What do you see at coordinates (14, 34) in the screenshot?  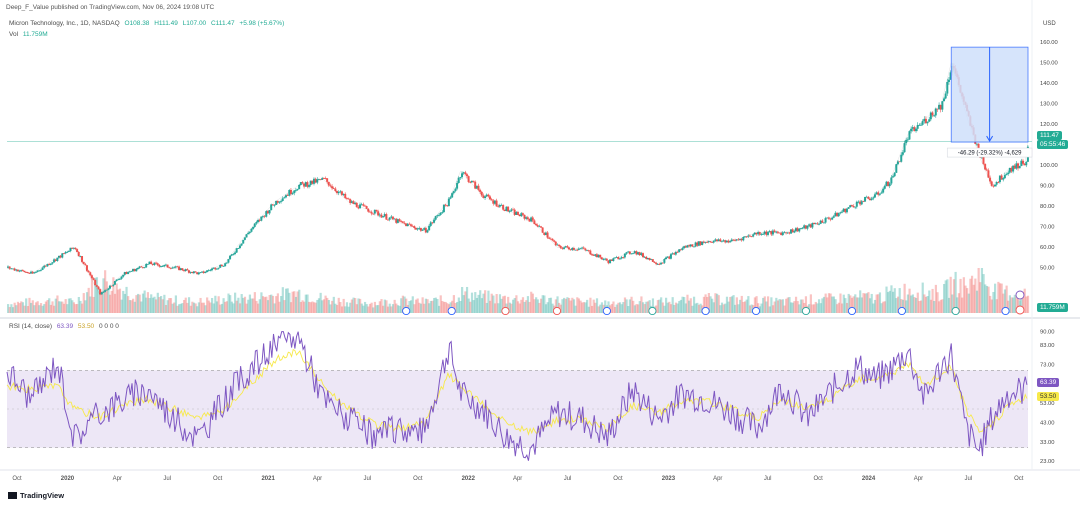 I see `volume-label: Vol` at bounding box center [14, 34].